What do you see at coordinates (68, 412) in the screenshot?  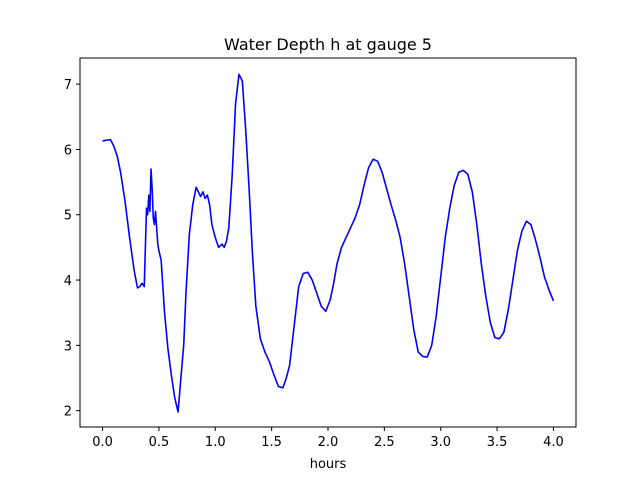 I see `y-tick-label: 2` at bounding box center [68, 412].